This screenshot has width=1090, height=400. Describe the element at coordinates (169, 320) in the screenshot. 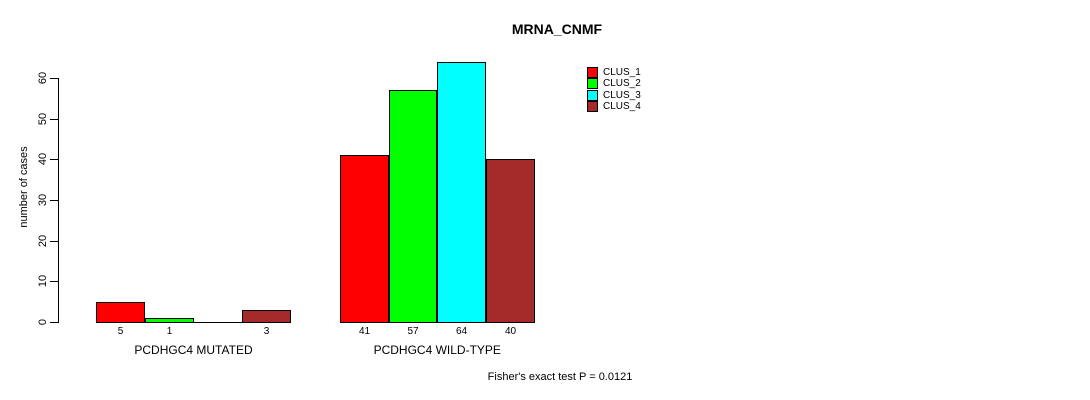

I see `bar-clus-2-group1` at that location.